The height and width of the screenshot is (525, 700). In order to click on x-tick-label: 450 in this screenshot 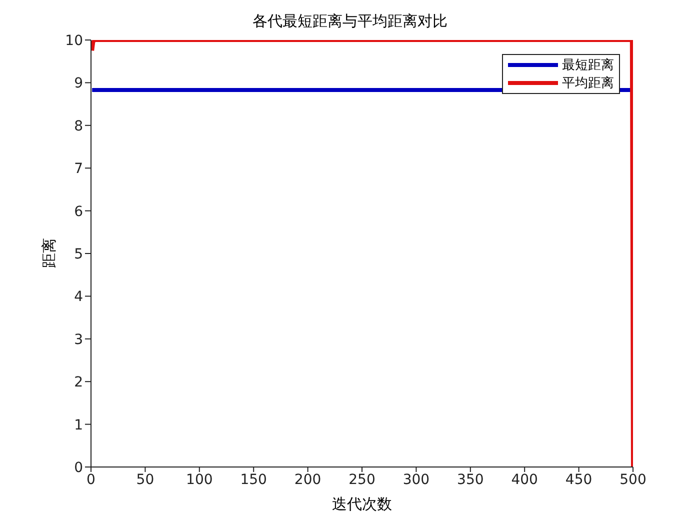, I will do `click(578, 480)`.